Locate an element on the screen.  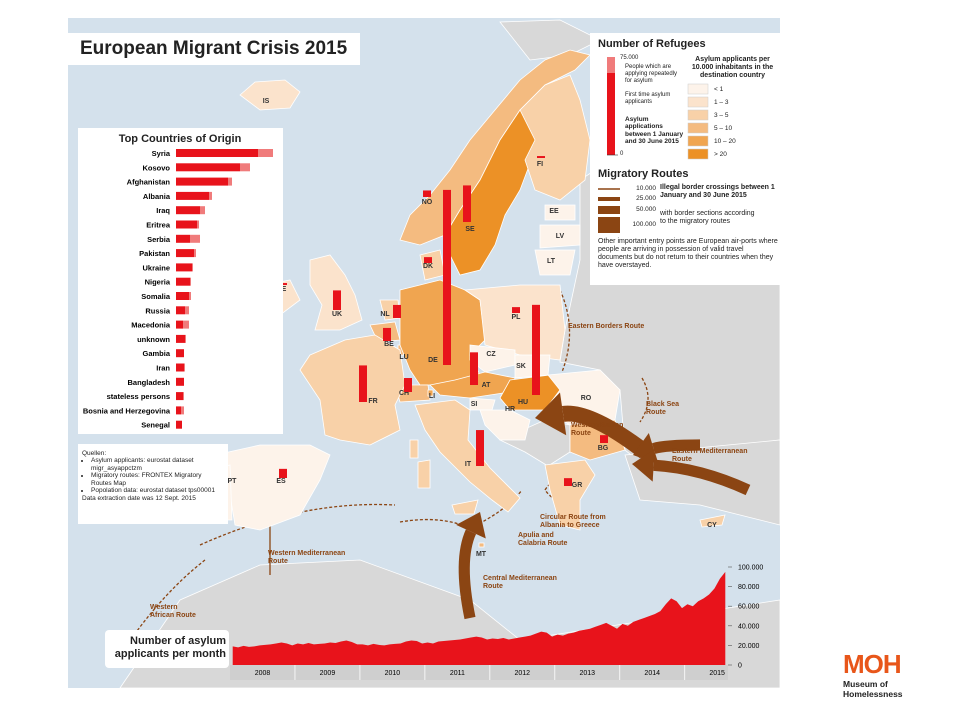
country-label: LU is located at coordinates (403, 357).